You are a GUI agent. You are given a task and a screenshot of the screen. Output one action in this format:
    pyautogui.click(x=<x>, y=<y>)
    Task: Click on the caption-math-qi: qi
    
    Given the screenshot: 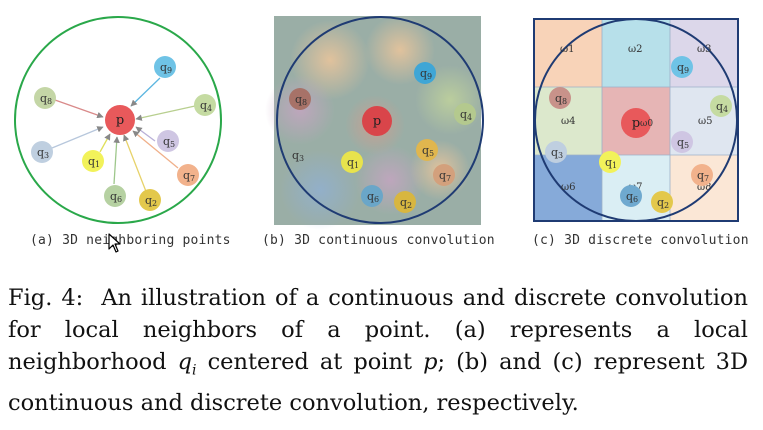 What is the action you would take?
    pyautogui.click(x=187, y=364)
    